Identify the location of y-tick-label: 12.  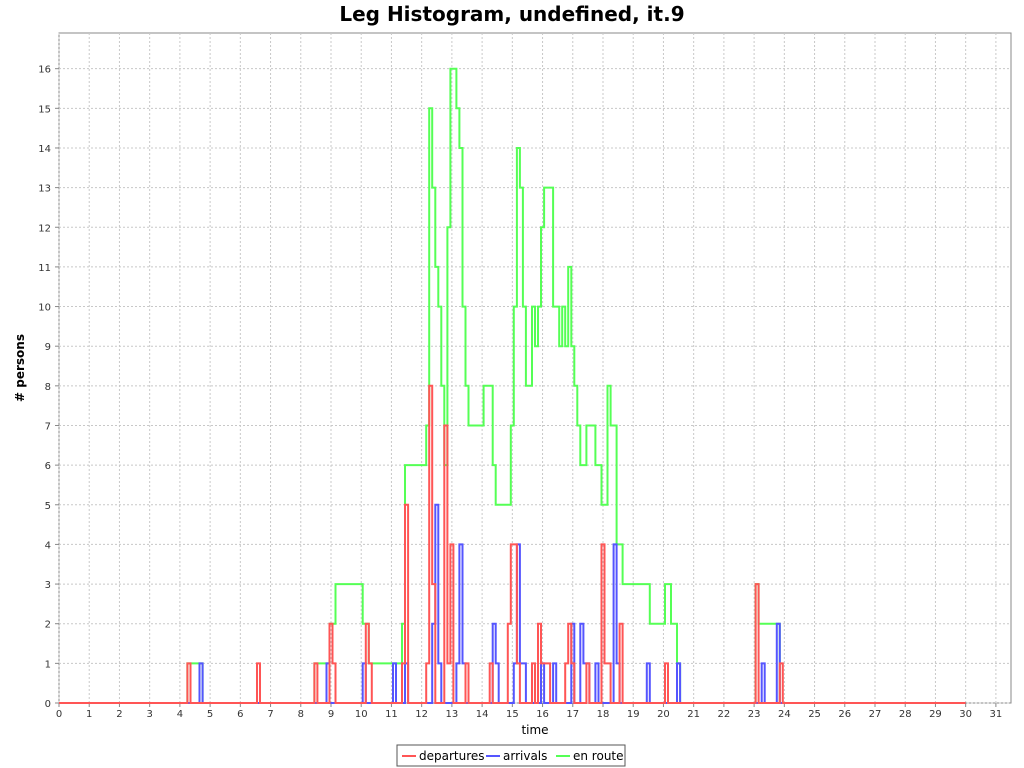
(44, 228).